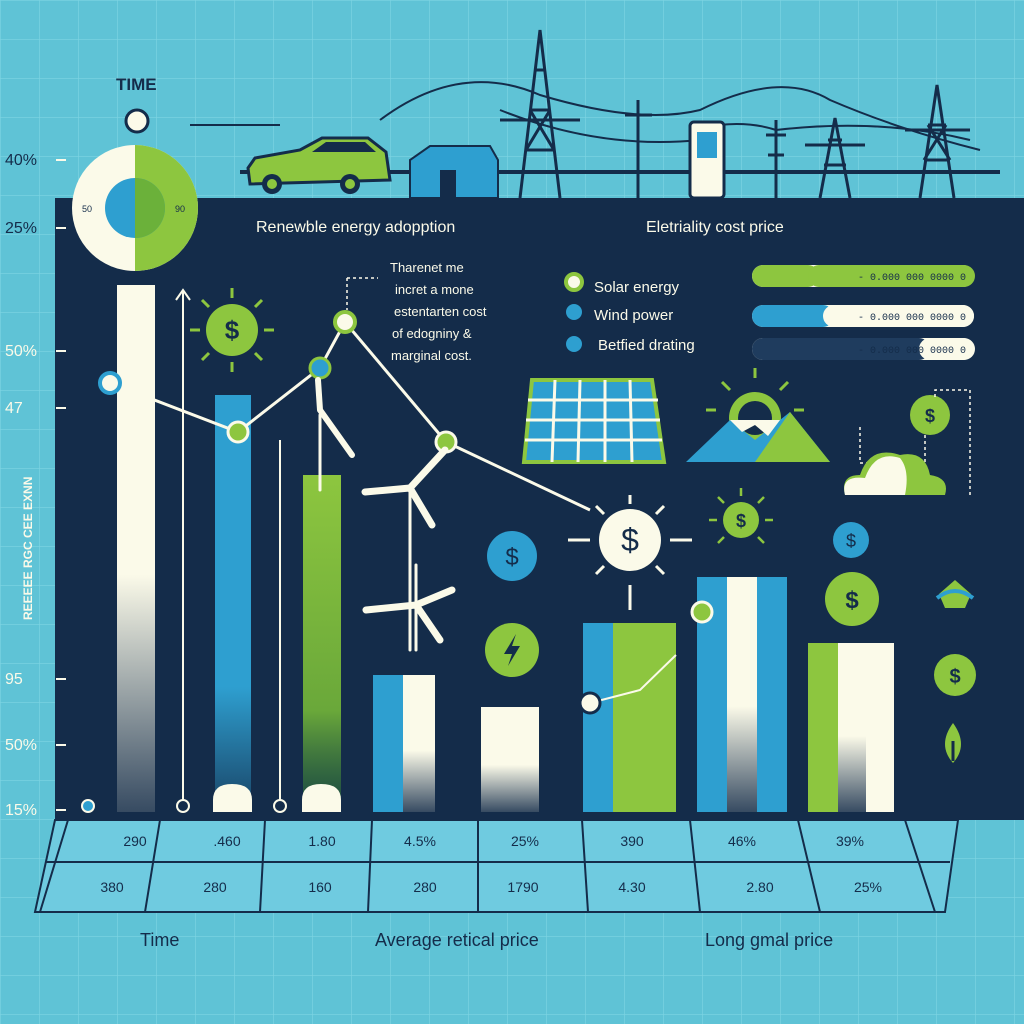  Describe the element at coordinates (21, 810) in the screenshot. I see `y-tick-label: 15%` at that location.